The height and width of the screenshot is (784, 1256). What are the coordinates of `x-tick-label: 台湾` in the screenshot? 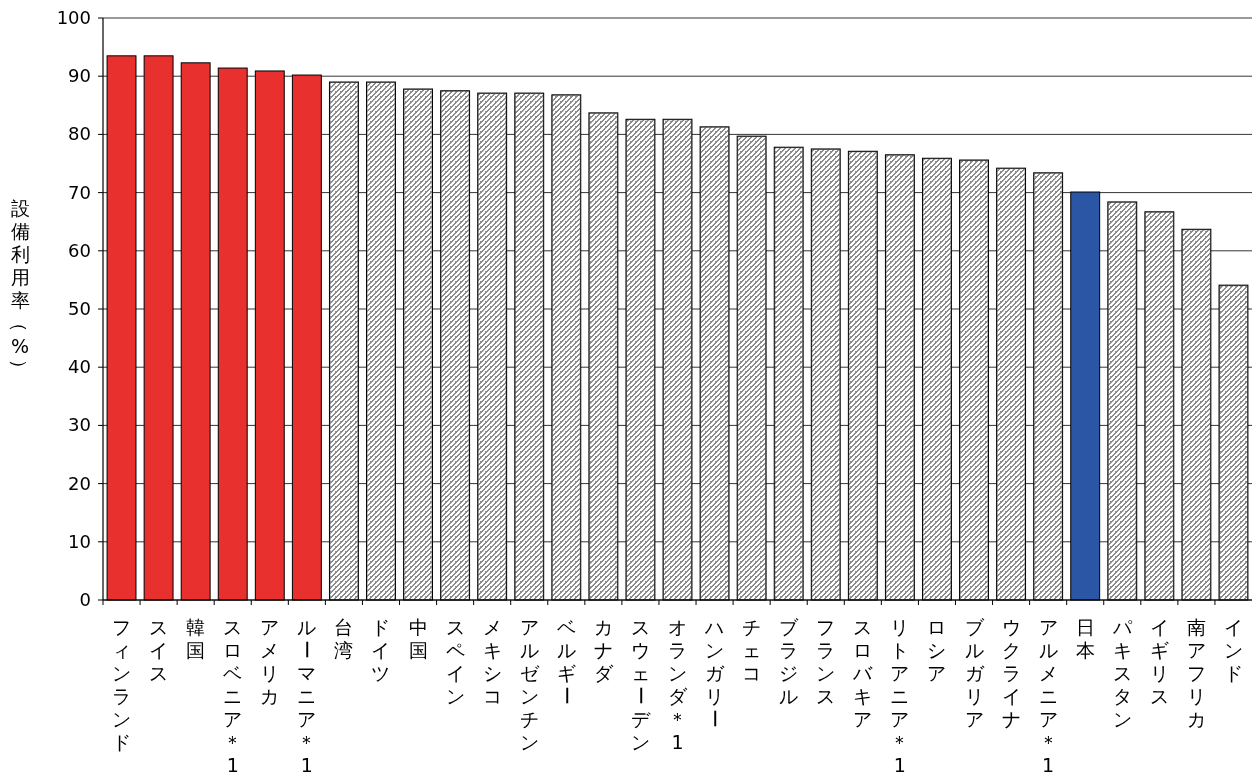 It's located at (344, 638).